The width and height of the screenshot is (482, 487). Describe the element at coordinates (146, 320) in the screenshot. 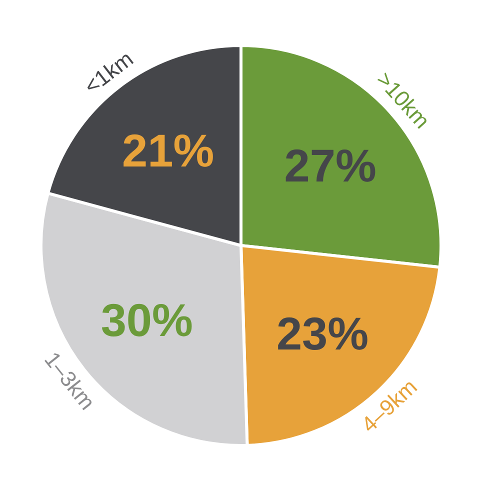

I see `data-label: 30%` at that location.